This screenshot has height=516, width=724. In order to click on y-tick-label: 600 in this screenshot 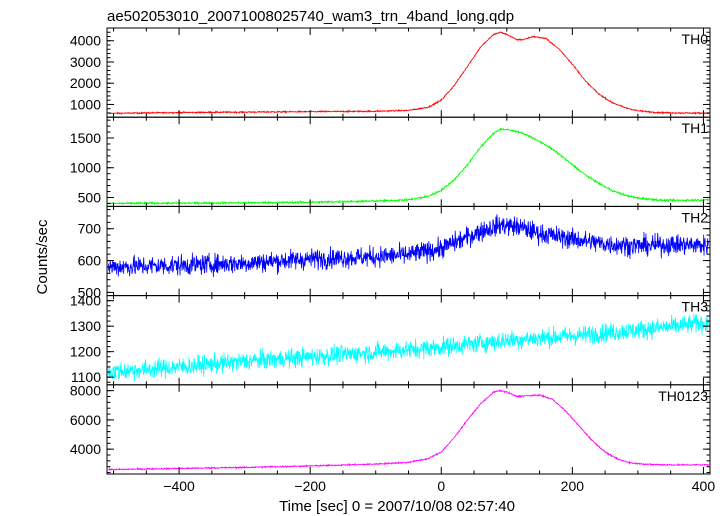, I will do `click(90, 261)`.